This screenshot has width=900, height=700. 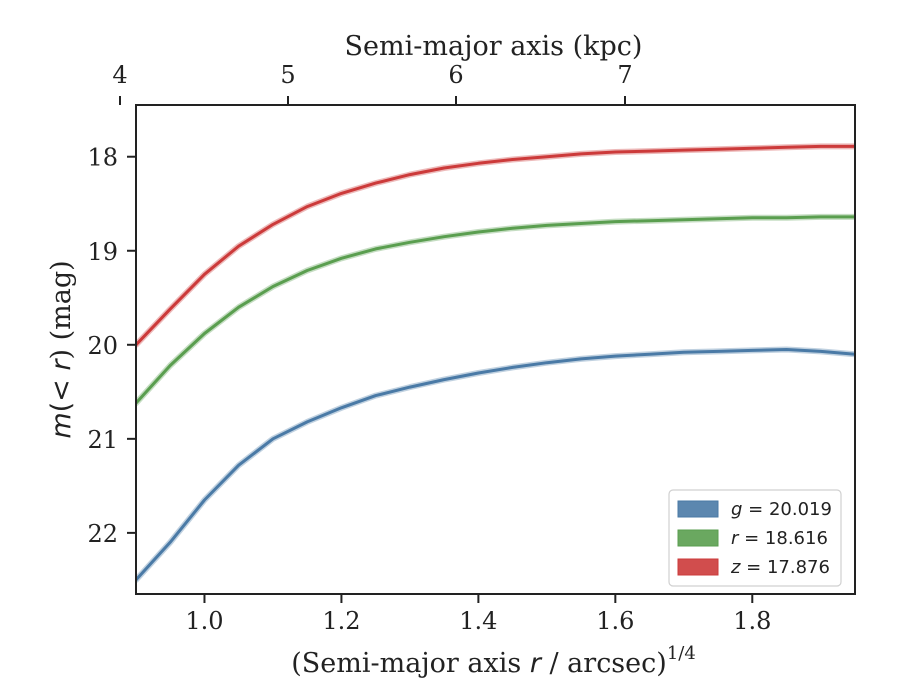 I want to click on x-axis-label-prefix: (Semi-major axis, so click(x=410, y=663).